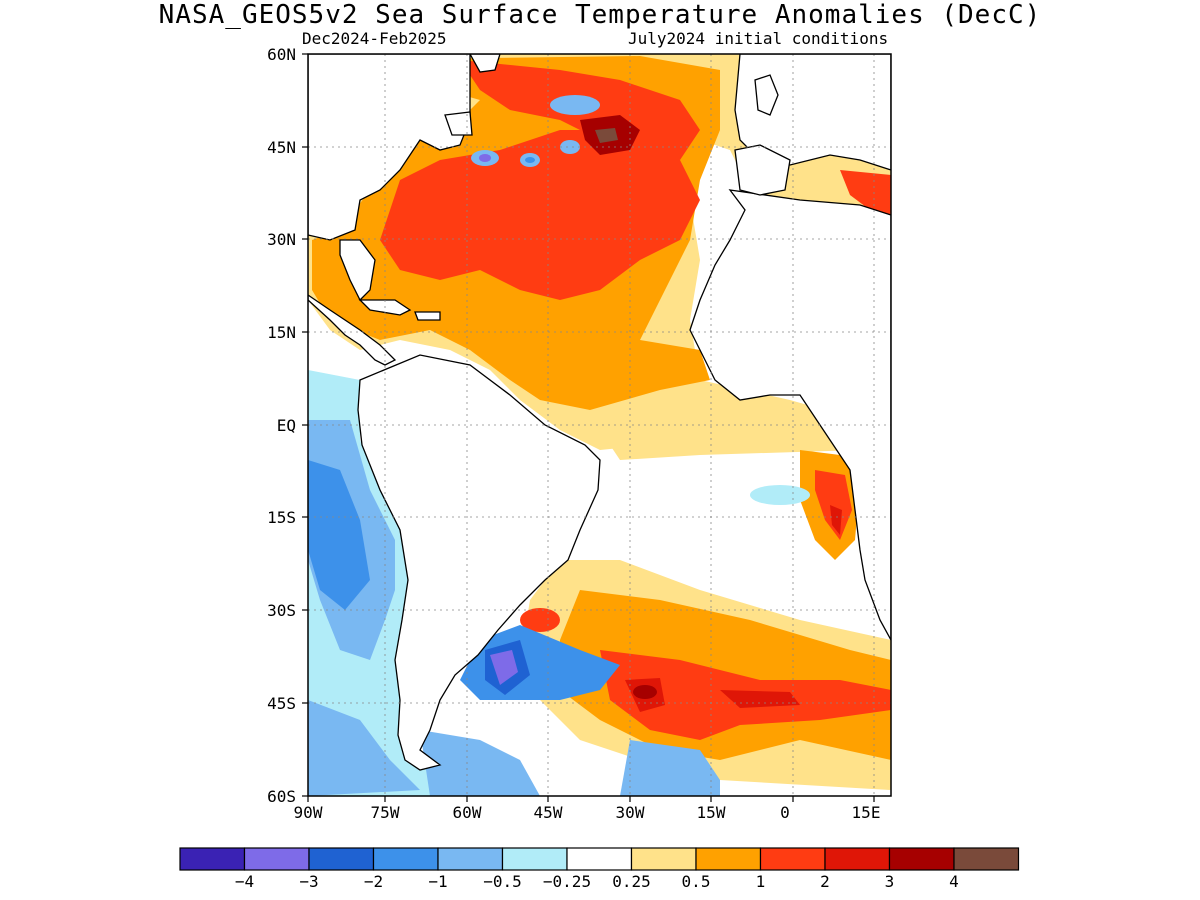 Image resolution: width=1200 pixels, height=900 pixels. What do you see at coordinates (766, 95) in the screenshot?
I see `british-isles-landmass` at bounding box center [766, 95].